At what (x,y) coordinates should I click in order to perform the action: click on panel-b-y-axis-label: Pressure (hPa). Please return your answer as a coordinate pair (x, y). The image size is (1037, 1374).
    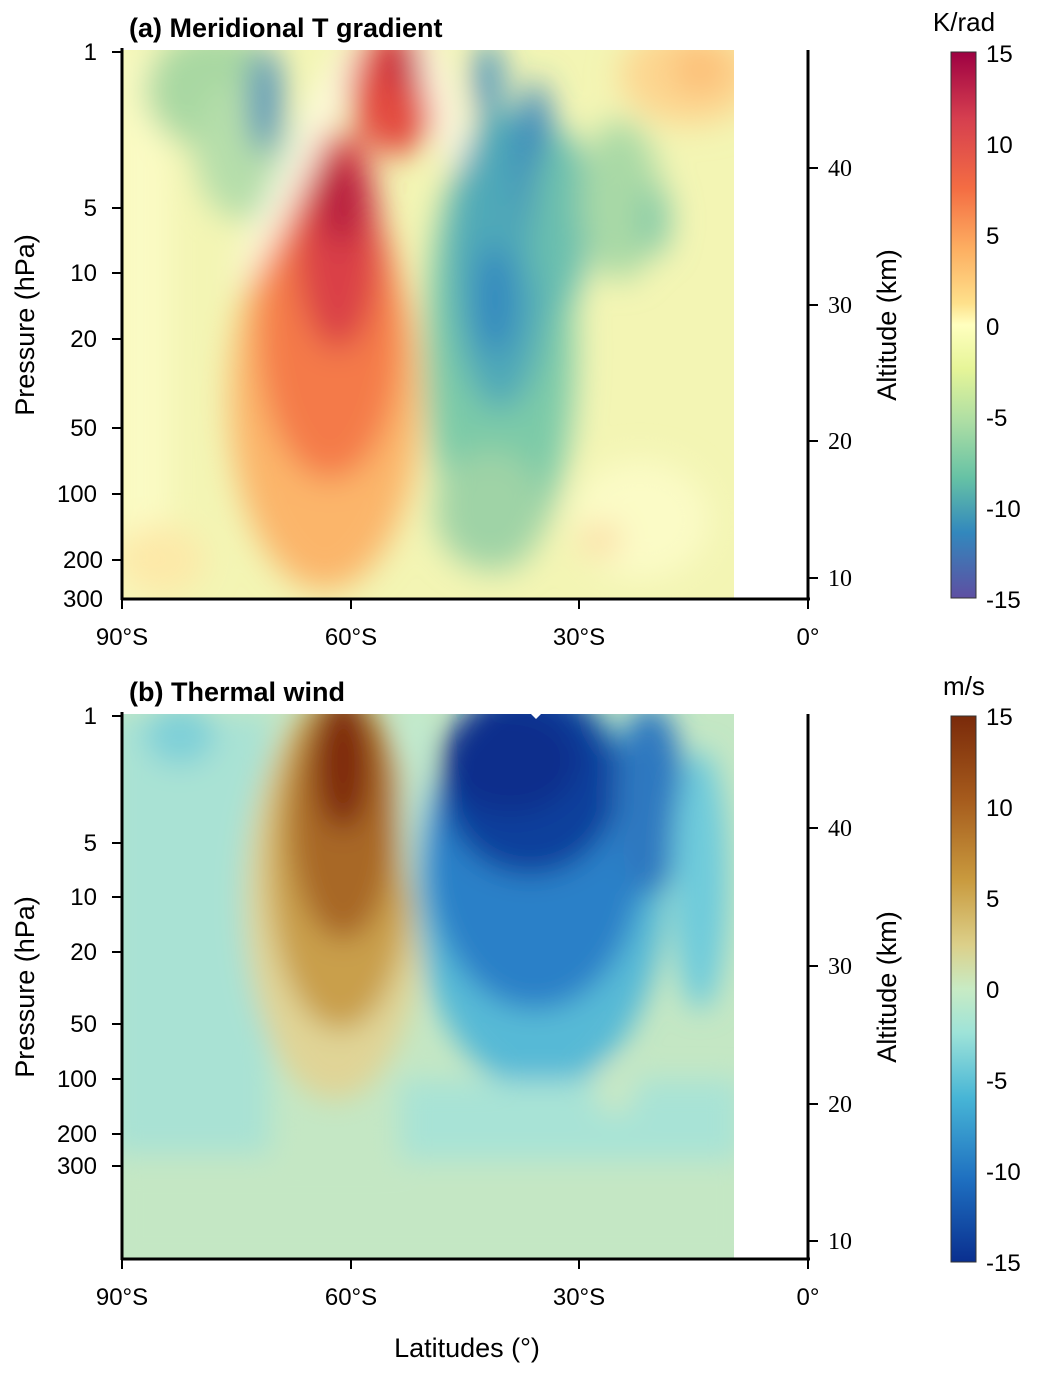
    Looking at the image, I should click on (25, 987).